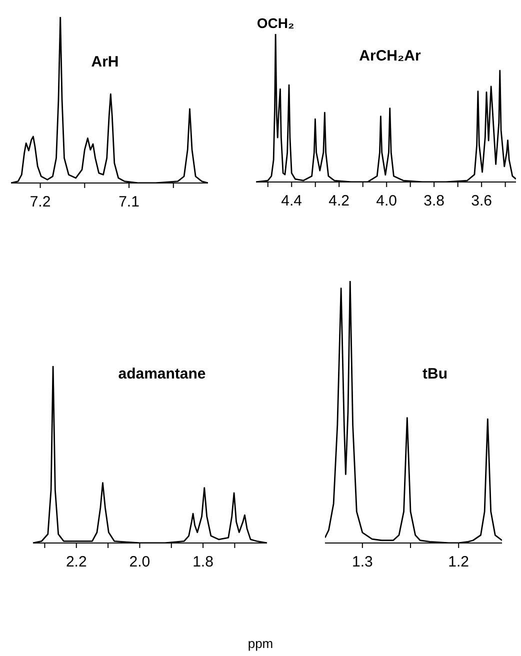 This screenshot has width=521, height=656. Describe the element at coordinates (129, 202) in the screenshot. I see `x-tick-label: 7.1` at that location.